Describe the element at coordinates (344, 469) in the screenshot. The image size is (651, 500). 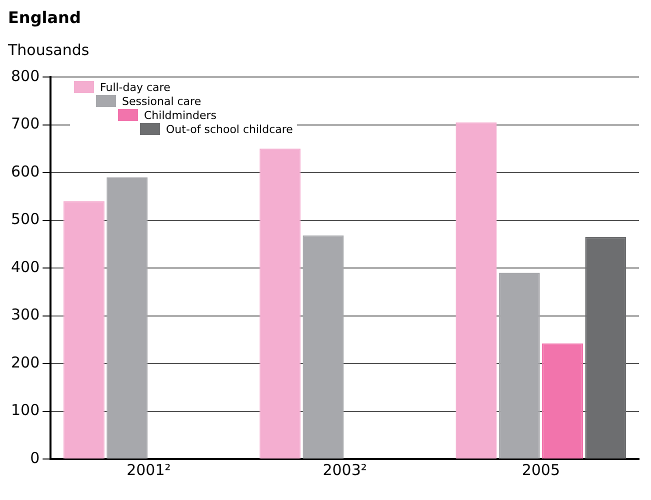
I see `x-tick-label: 2003²` at that location.